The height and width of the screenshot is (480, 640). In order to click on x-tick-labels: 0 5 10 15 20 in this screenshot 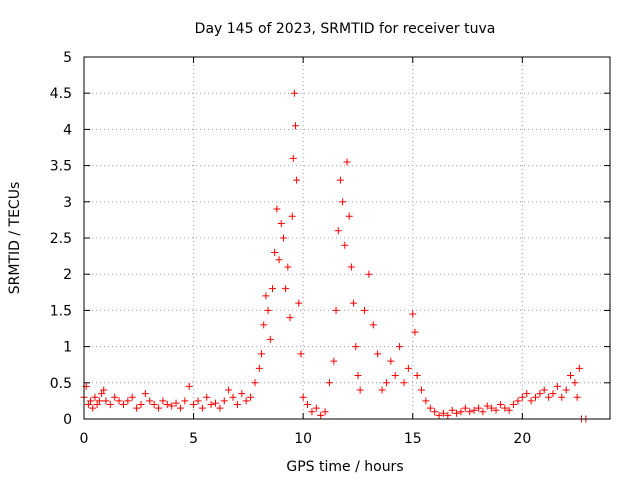, I will do `click(306, 439)`.